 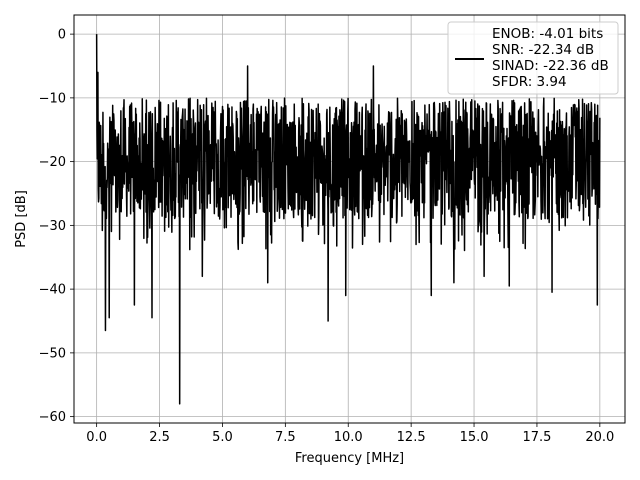 What do you see at coordinates (52, 226) in the screenshot?
I see `y-tick-label: −30` at bounding box center [52, 226].